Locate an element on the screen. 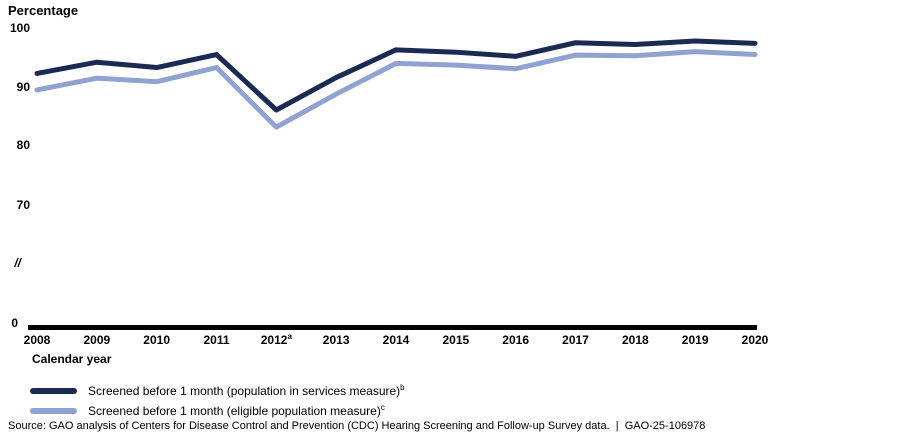  footnote-superscript: c is located at coordinates (382, 407).